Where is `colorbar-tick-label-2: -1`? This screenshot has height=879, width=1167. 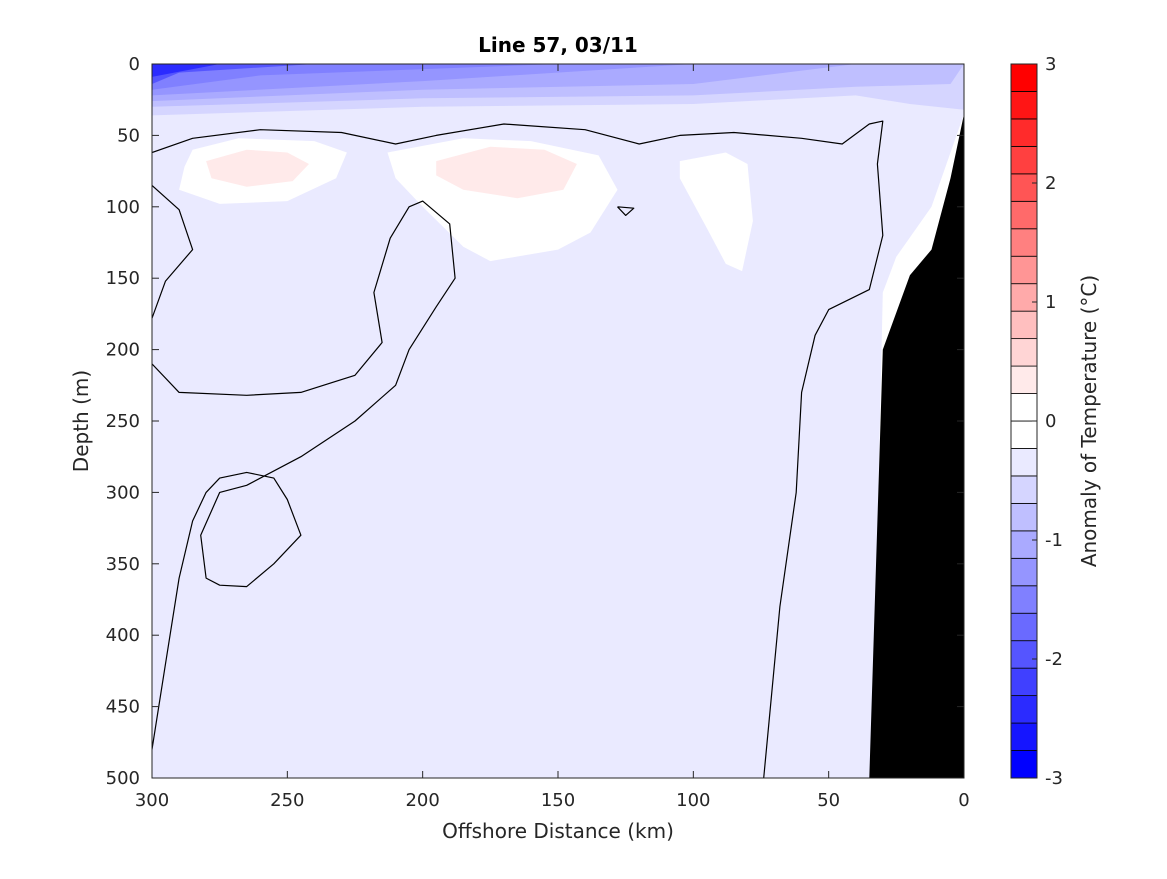 colorbar-tick-label-2: -1 is located at coordinates (1054, 540).